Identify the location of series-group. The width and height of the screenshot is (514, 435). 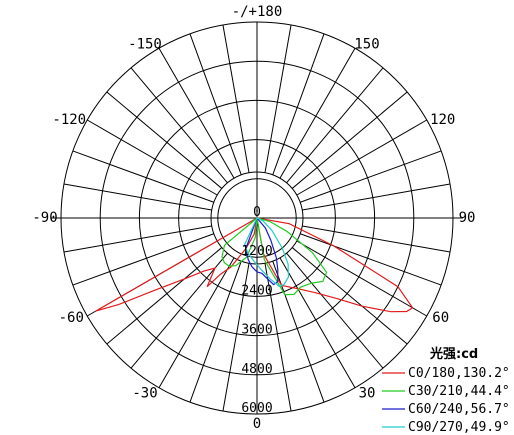
(254, 264).